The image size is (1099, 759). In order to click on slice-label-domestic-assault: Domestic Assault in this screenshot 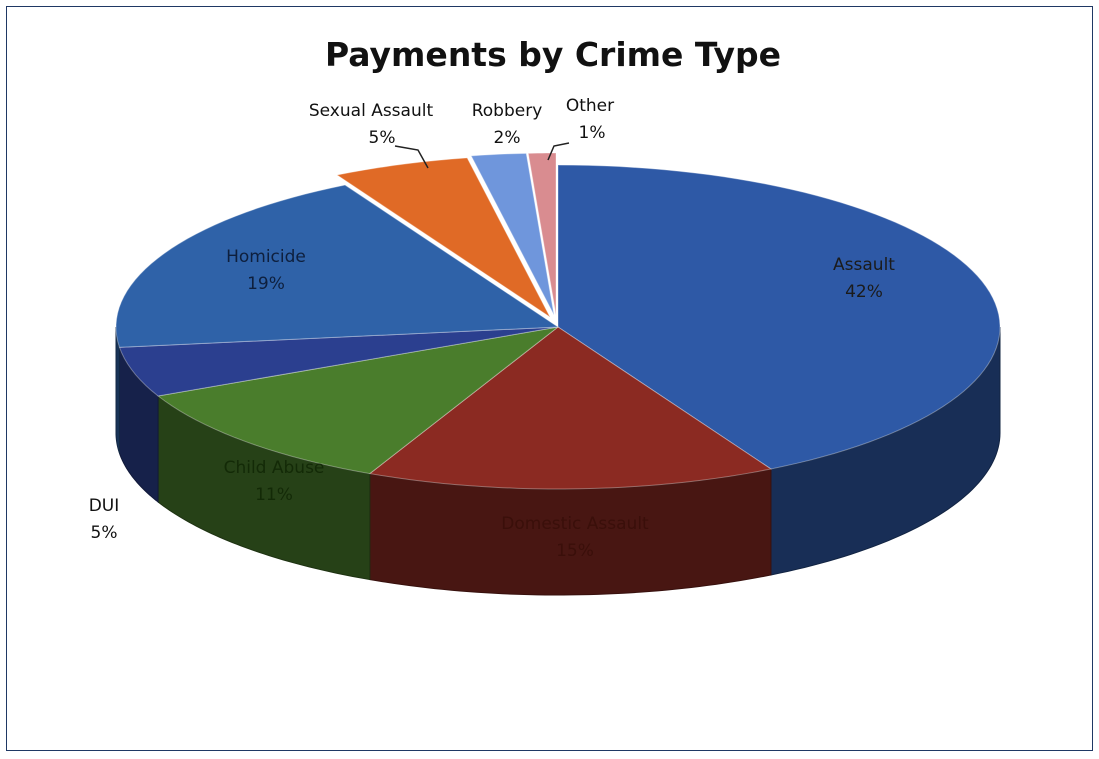, I will do `click(575, 524)`.